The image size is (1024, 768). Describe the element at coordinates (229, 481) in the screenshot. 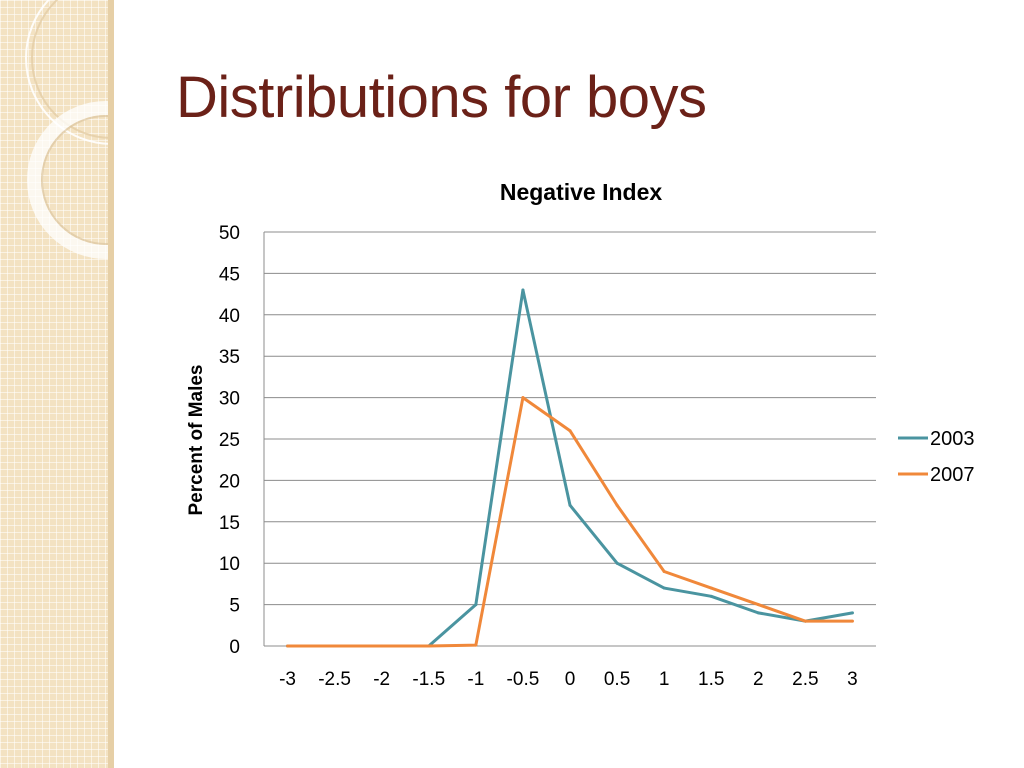

I see `y-tick-label: 20` at that location.